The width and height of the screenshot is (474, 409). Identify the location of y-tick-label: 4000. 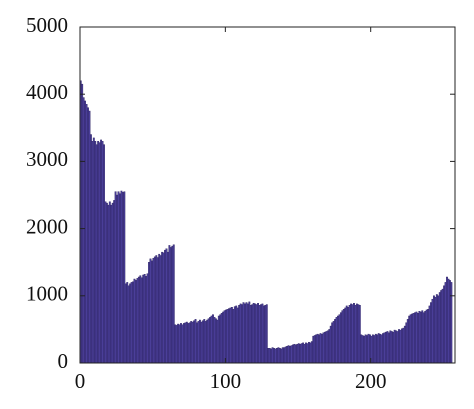
(47, 92).